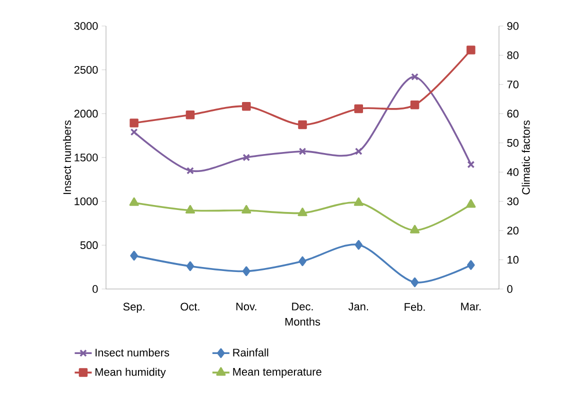  What do you see at coordinates (95, 289) in the screenshot?
I see `y-tick-label: 0` at bounding box center [95, 289].